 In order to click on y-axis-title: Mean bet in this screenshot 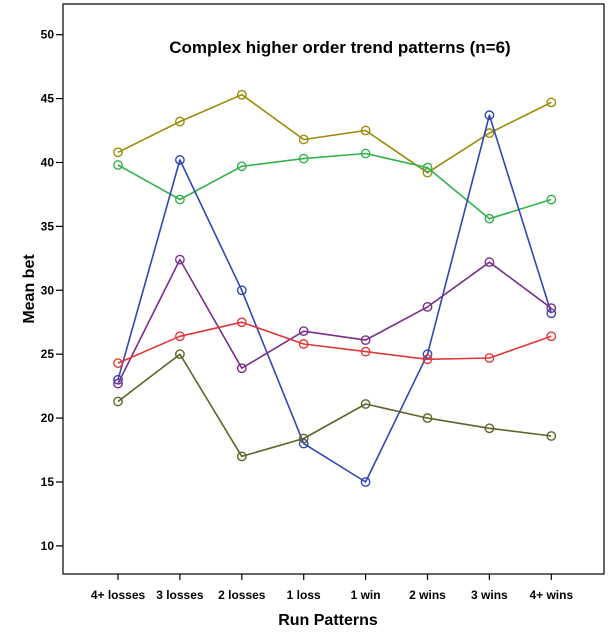, I will do `click(29, 289)`.